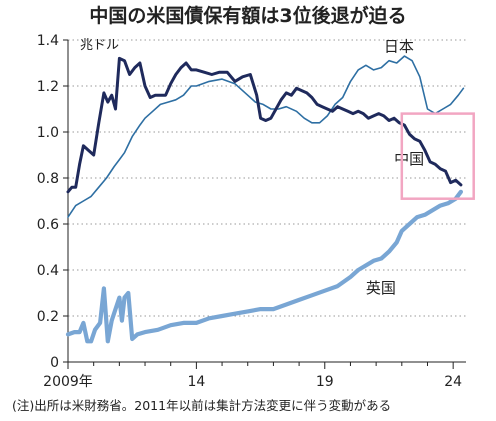 The height and width of the screenshot is (421, 496). I want to click on y-tick-label: 1.2, so click(48, 87).